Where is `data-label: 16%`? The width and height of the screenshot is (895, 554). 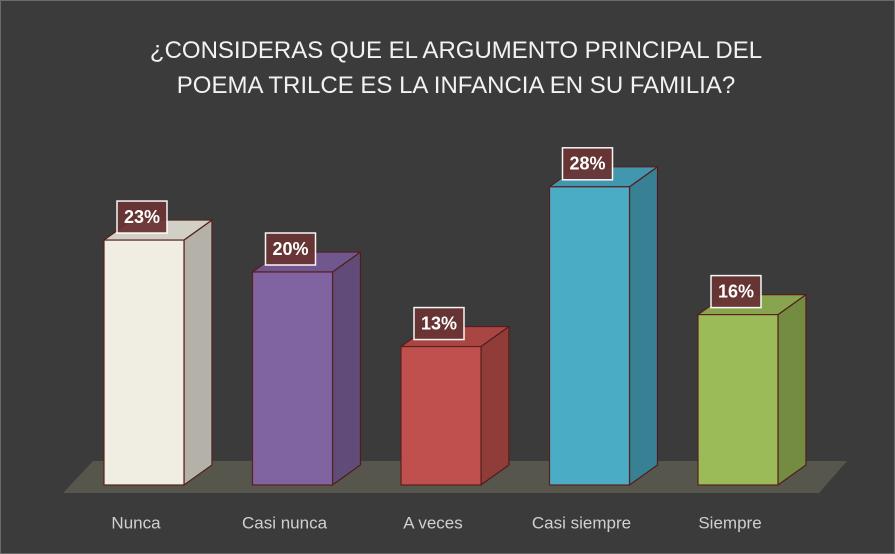
data-label: 16% is located at coordinates (736, 291).